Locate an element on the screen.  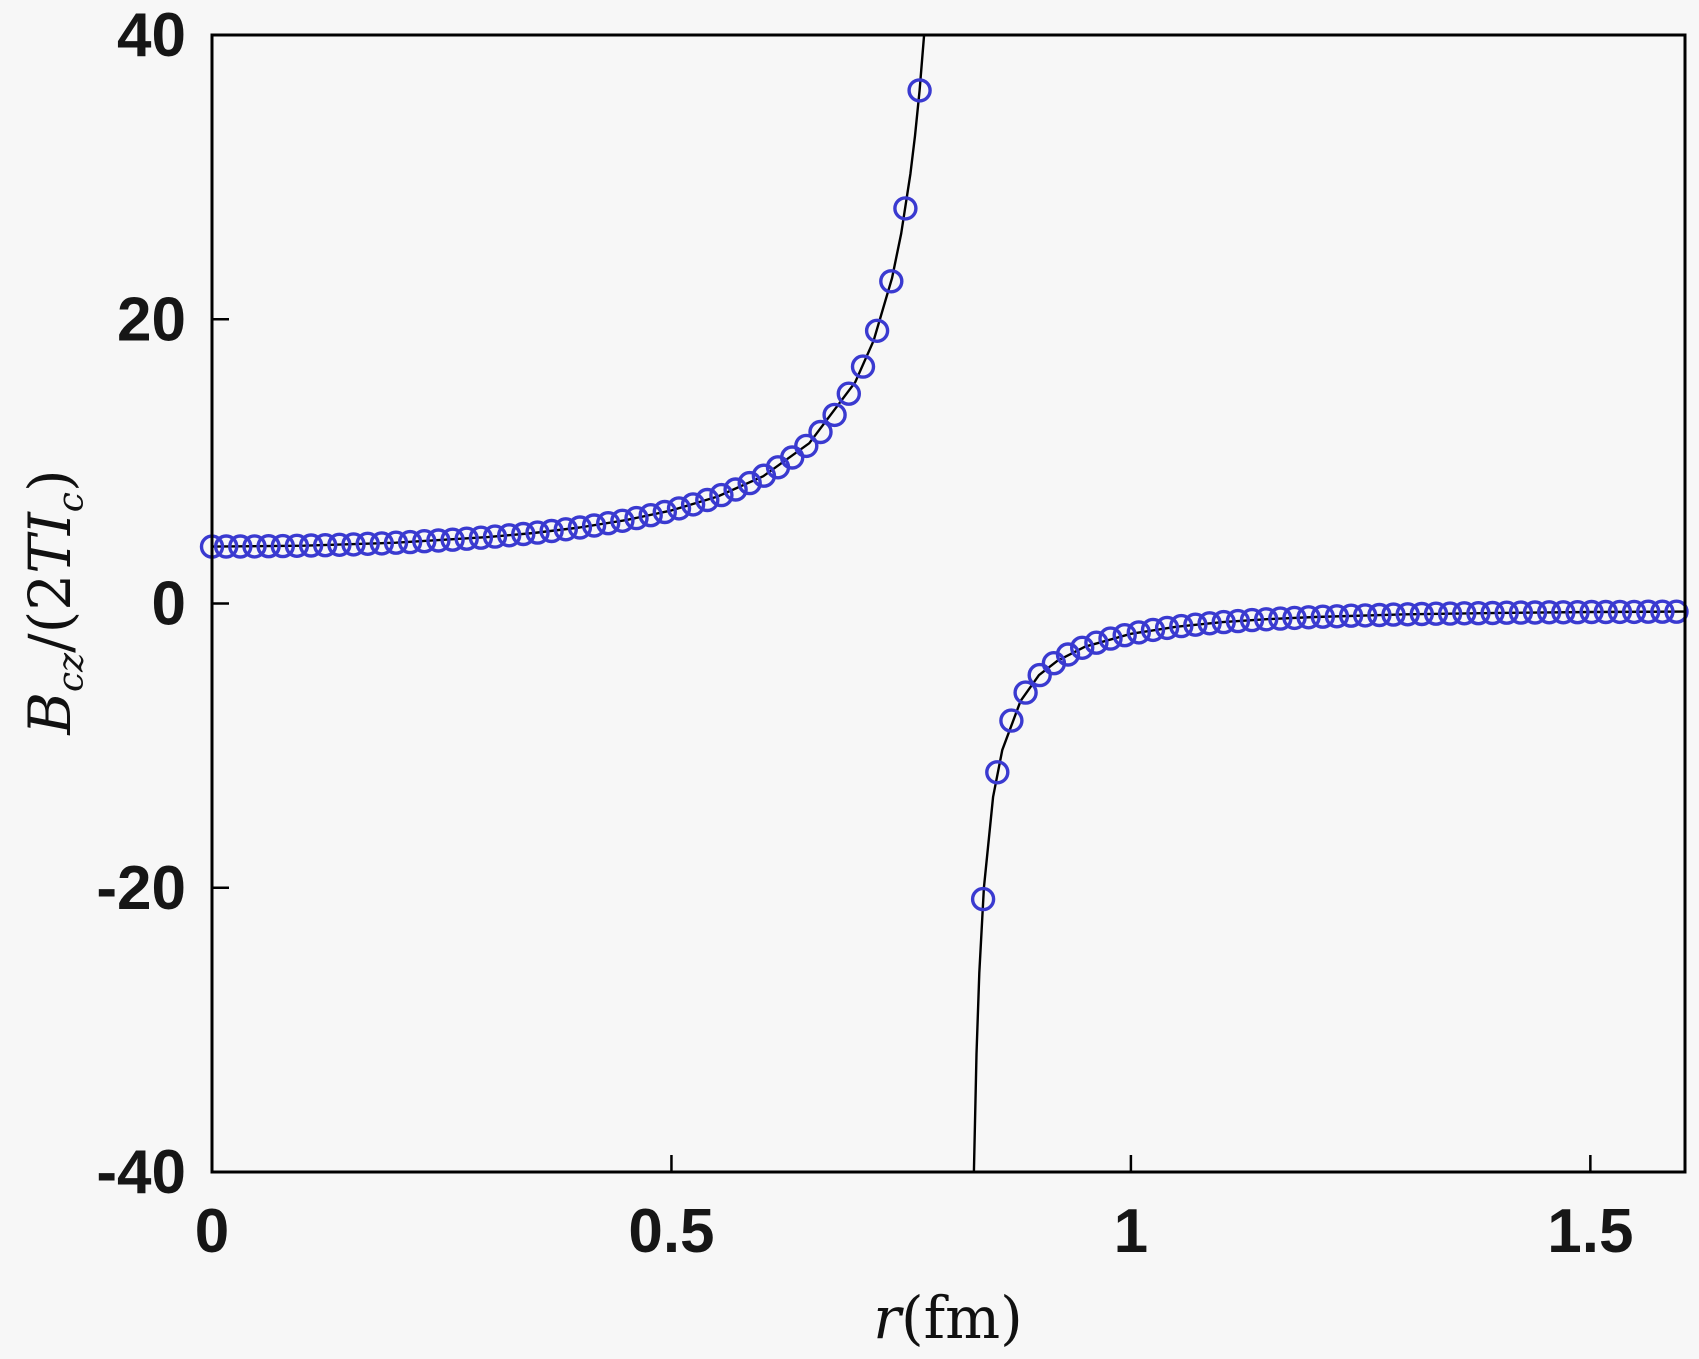
x-tick-label: 0 is located at coordinates (212, 1231).